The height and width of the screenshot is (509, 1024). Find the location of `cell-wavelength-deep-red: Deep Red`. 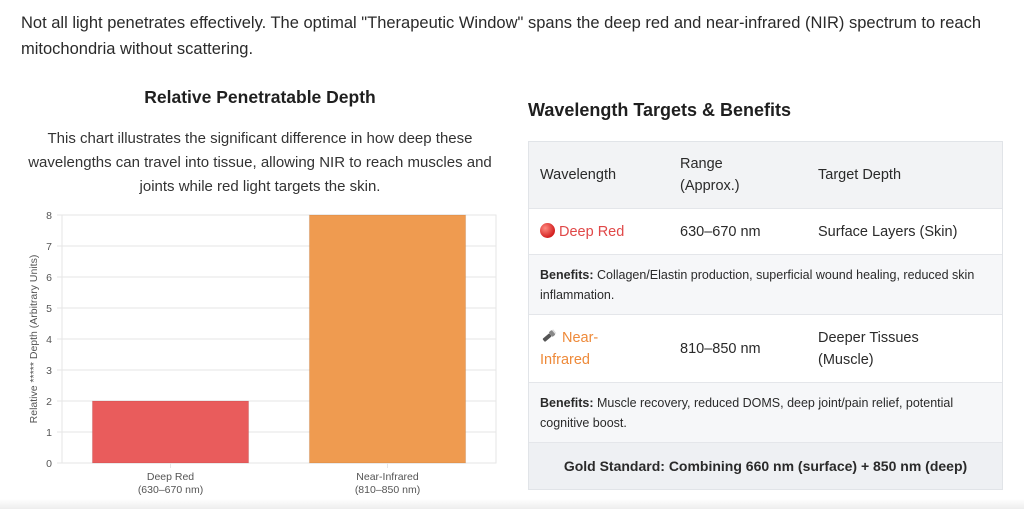

cell-wavelength-deep-red: Deep Red is located at coordinates (598, 231).